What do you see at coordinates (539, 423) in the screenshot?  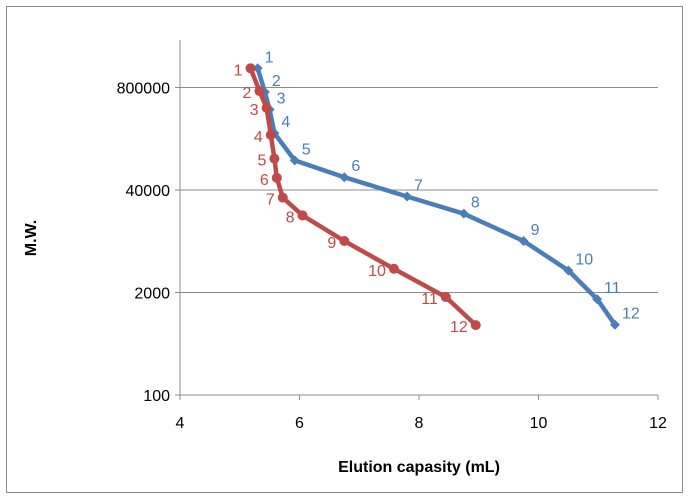 I see `x-tick-label: 10` at bounding box center [539, 423].